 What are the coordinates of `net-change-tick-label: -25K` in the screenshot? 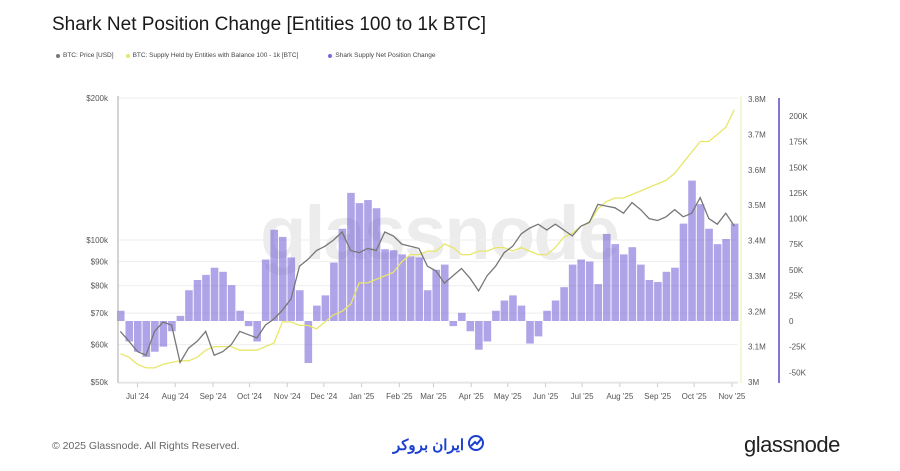 It's located at (798, 347).